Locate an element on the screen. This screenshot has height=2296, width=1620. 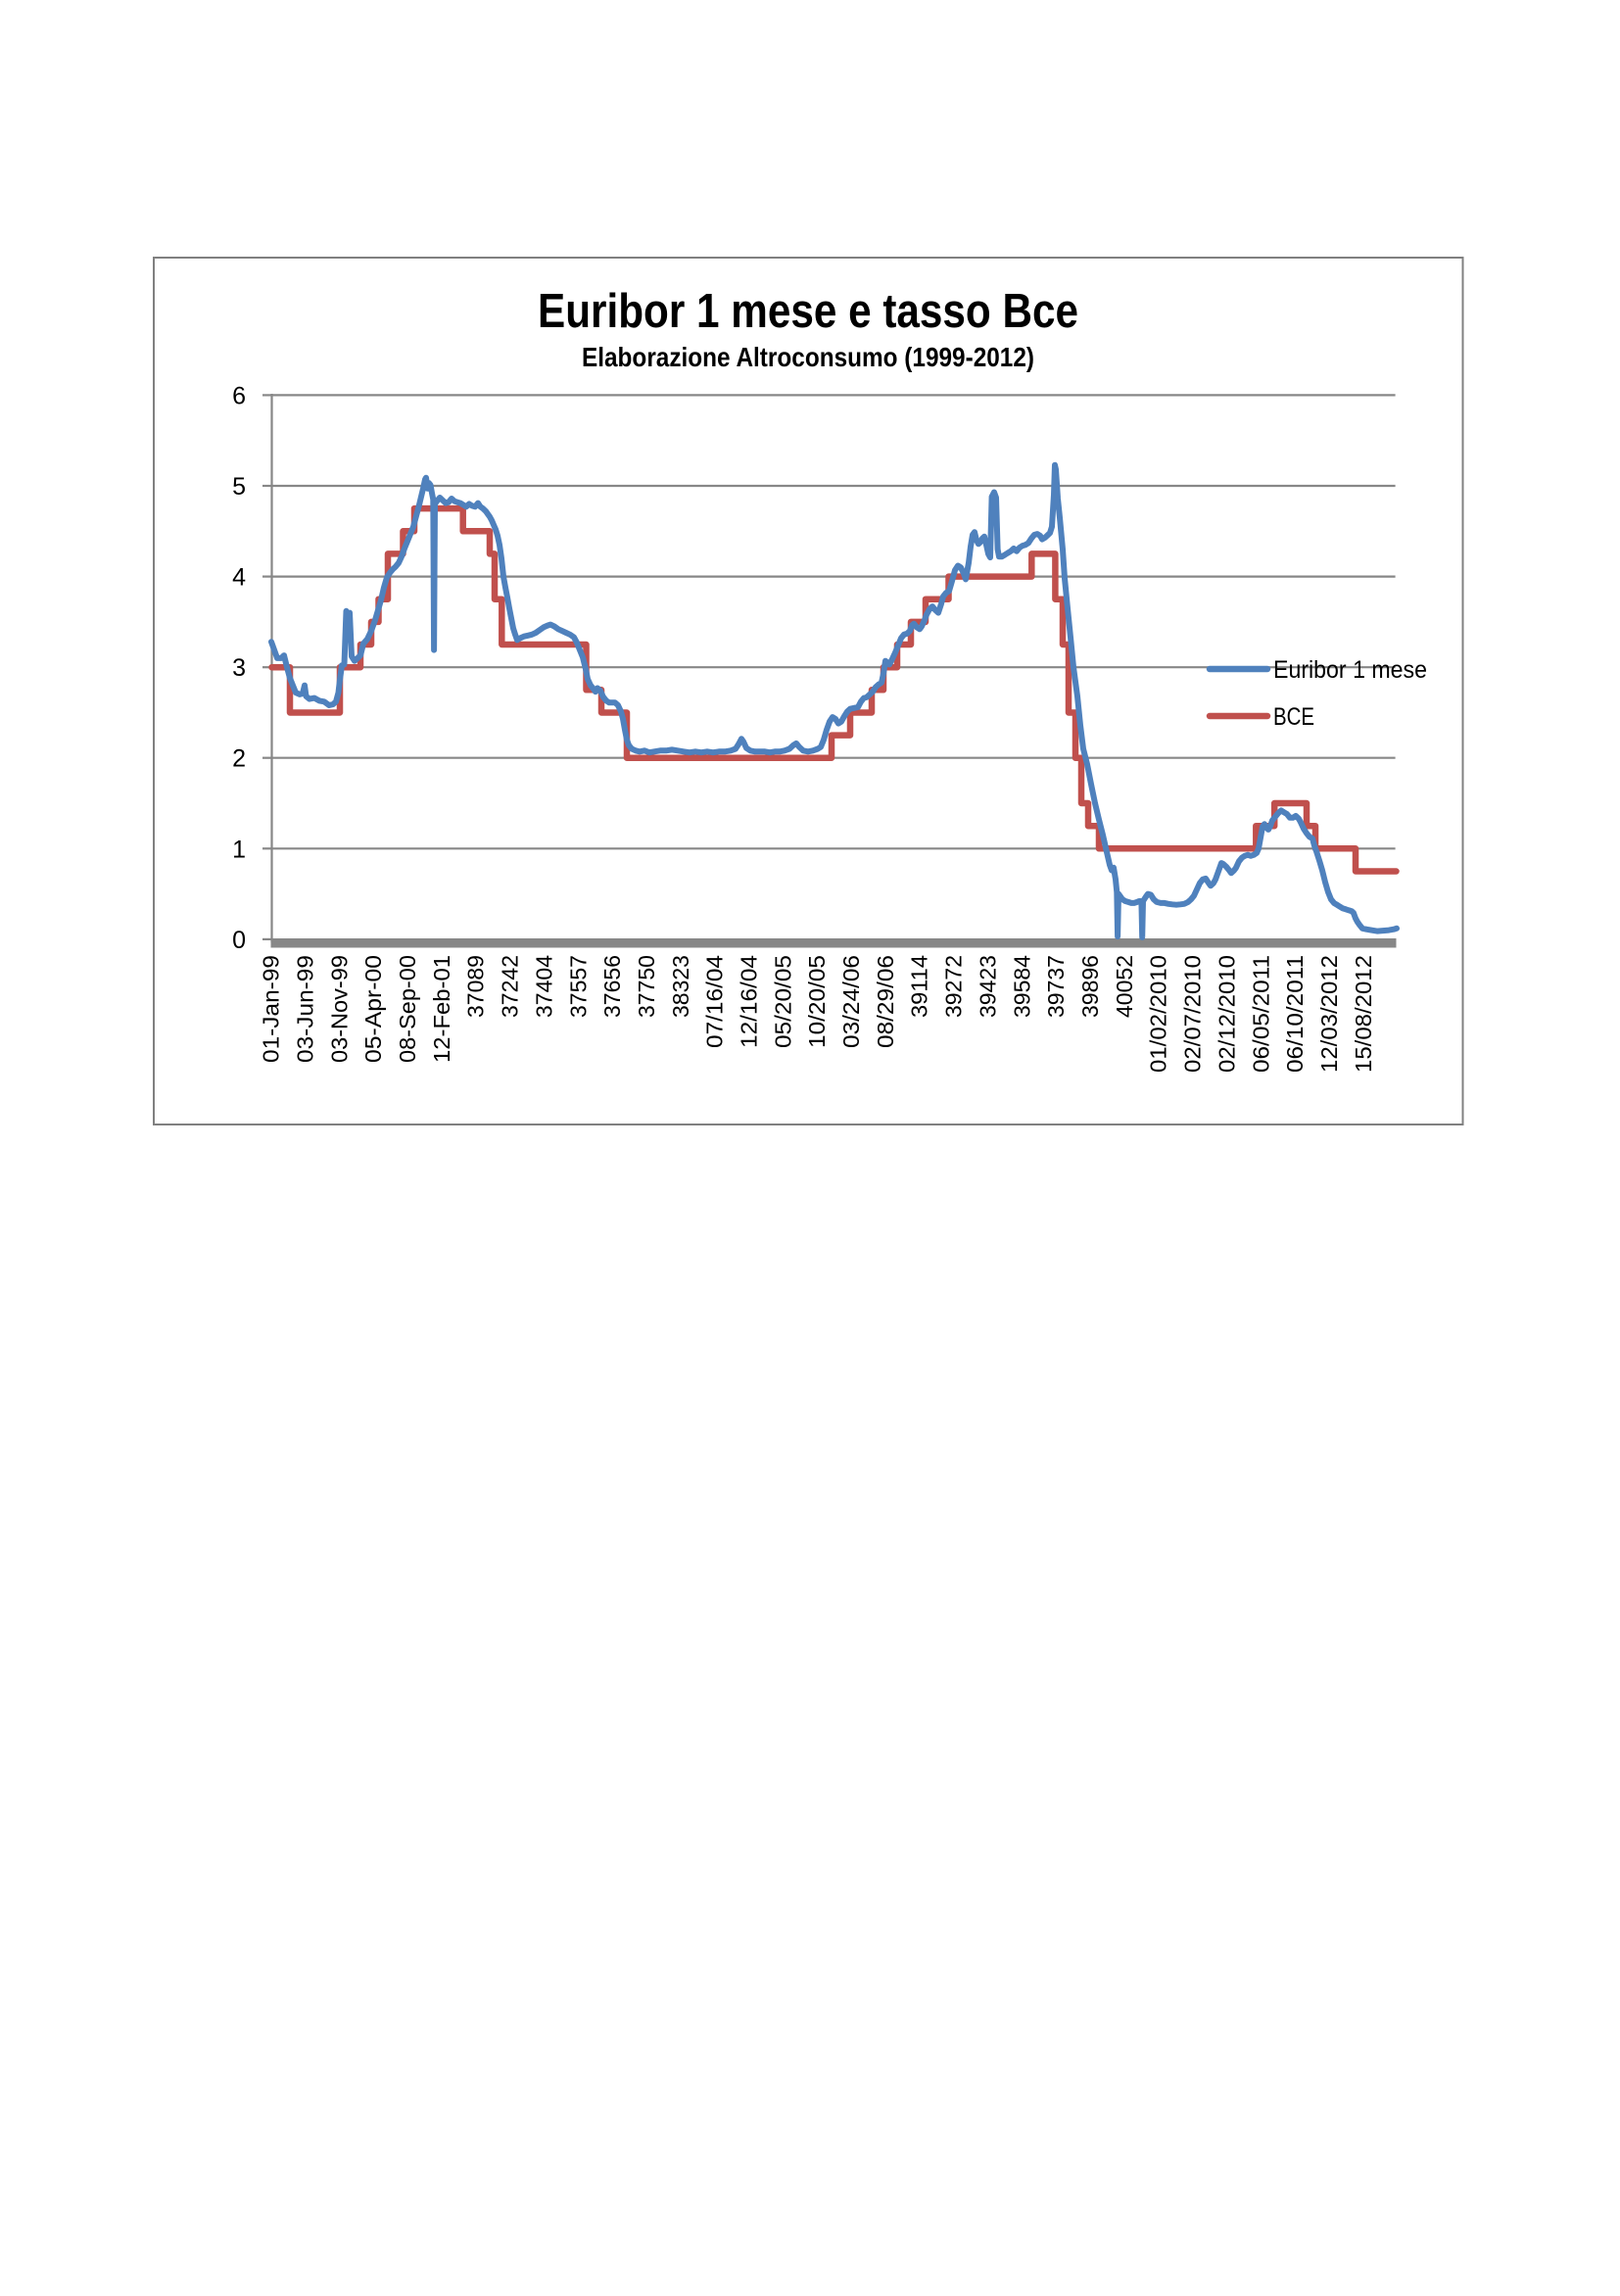
svg-text: BCE is located at coordinates (1293, 717).